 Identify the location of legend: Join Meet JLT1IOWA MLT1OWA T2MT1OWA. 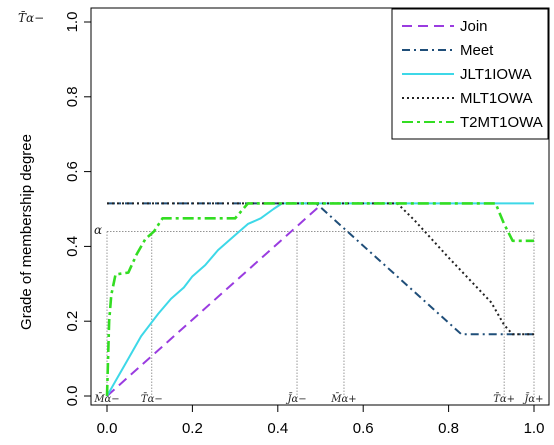
(470, 74).